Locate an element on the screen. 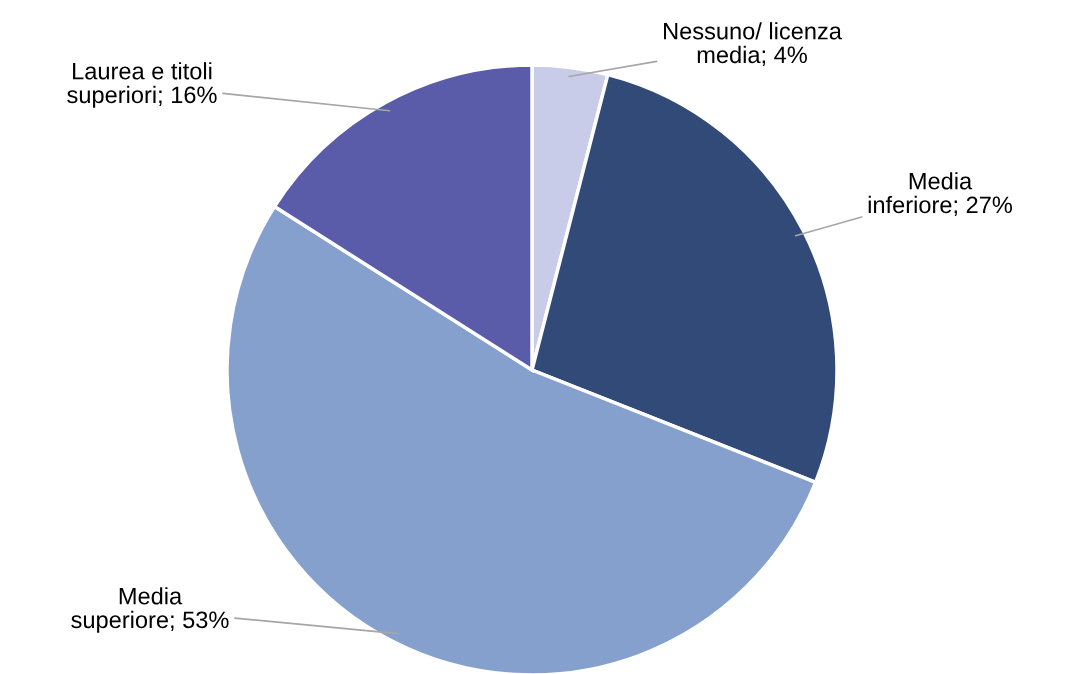  slice-label: Nessuno/ licenza media; 4% is located at coordinates (753, 44).